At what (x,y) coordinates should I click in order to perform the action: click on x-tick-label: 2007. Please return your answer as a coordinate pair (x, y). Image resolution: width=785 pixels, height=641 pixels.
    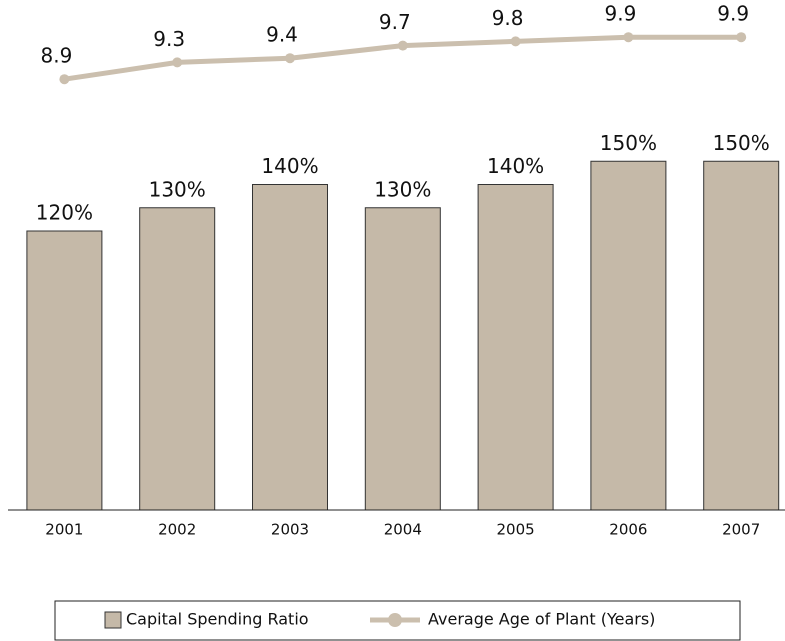
    Looking at the image, I should click on (741, 530).